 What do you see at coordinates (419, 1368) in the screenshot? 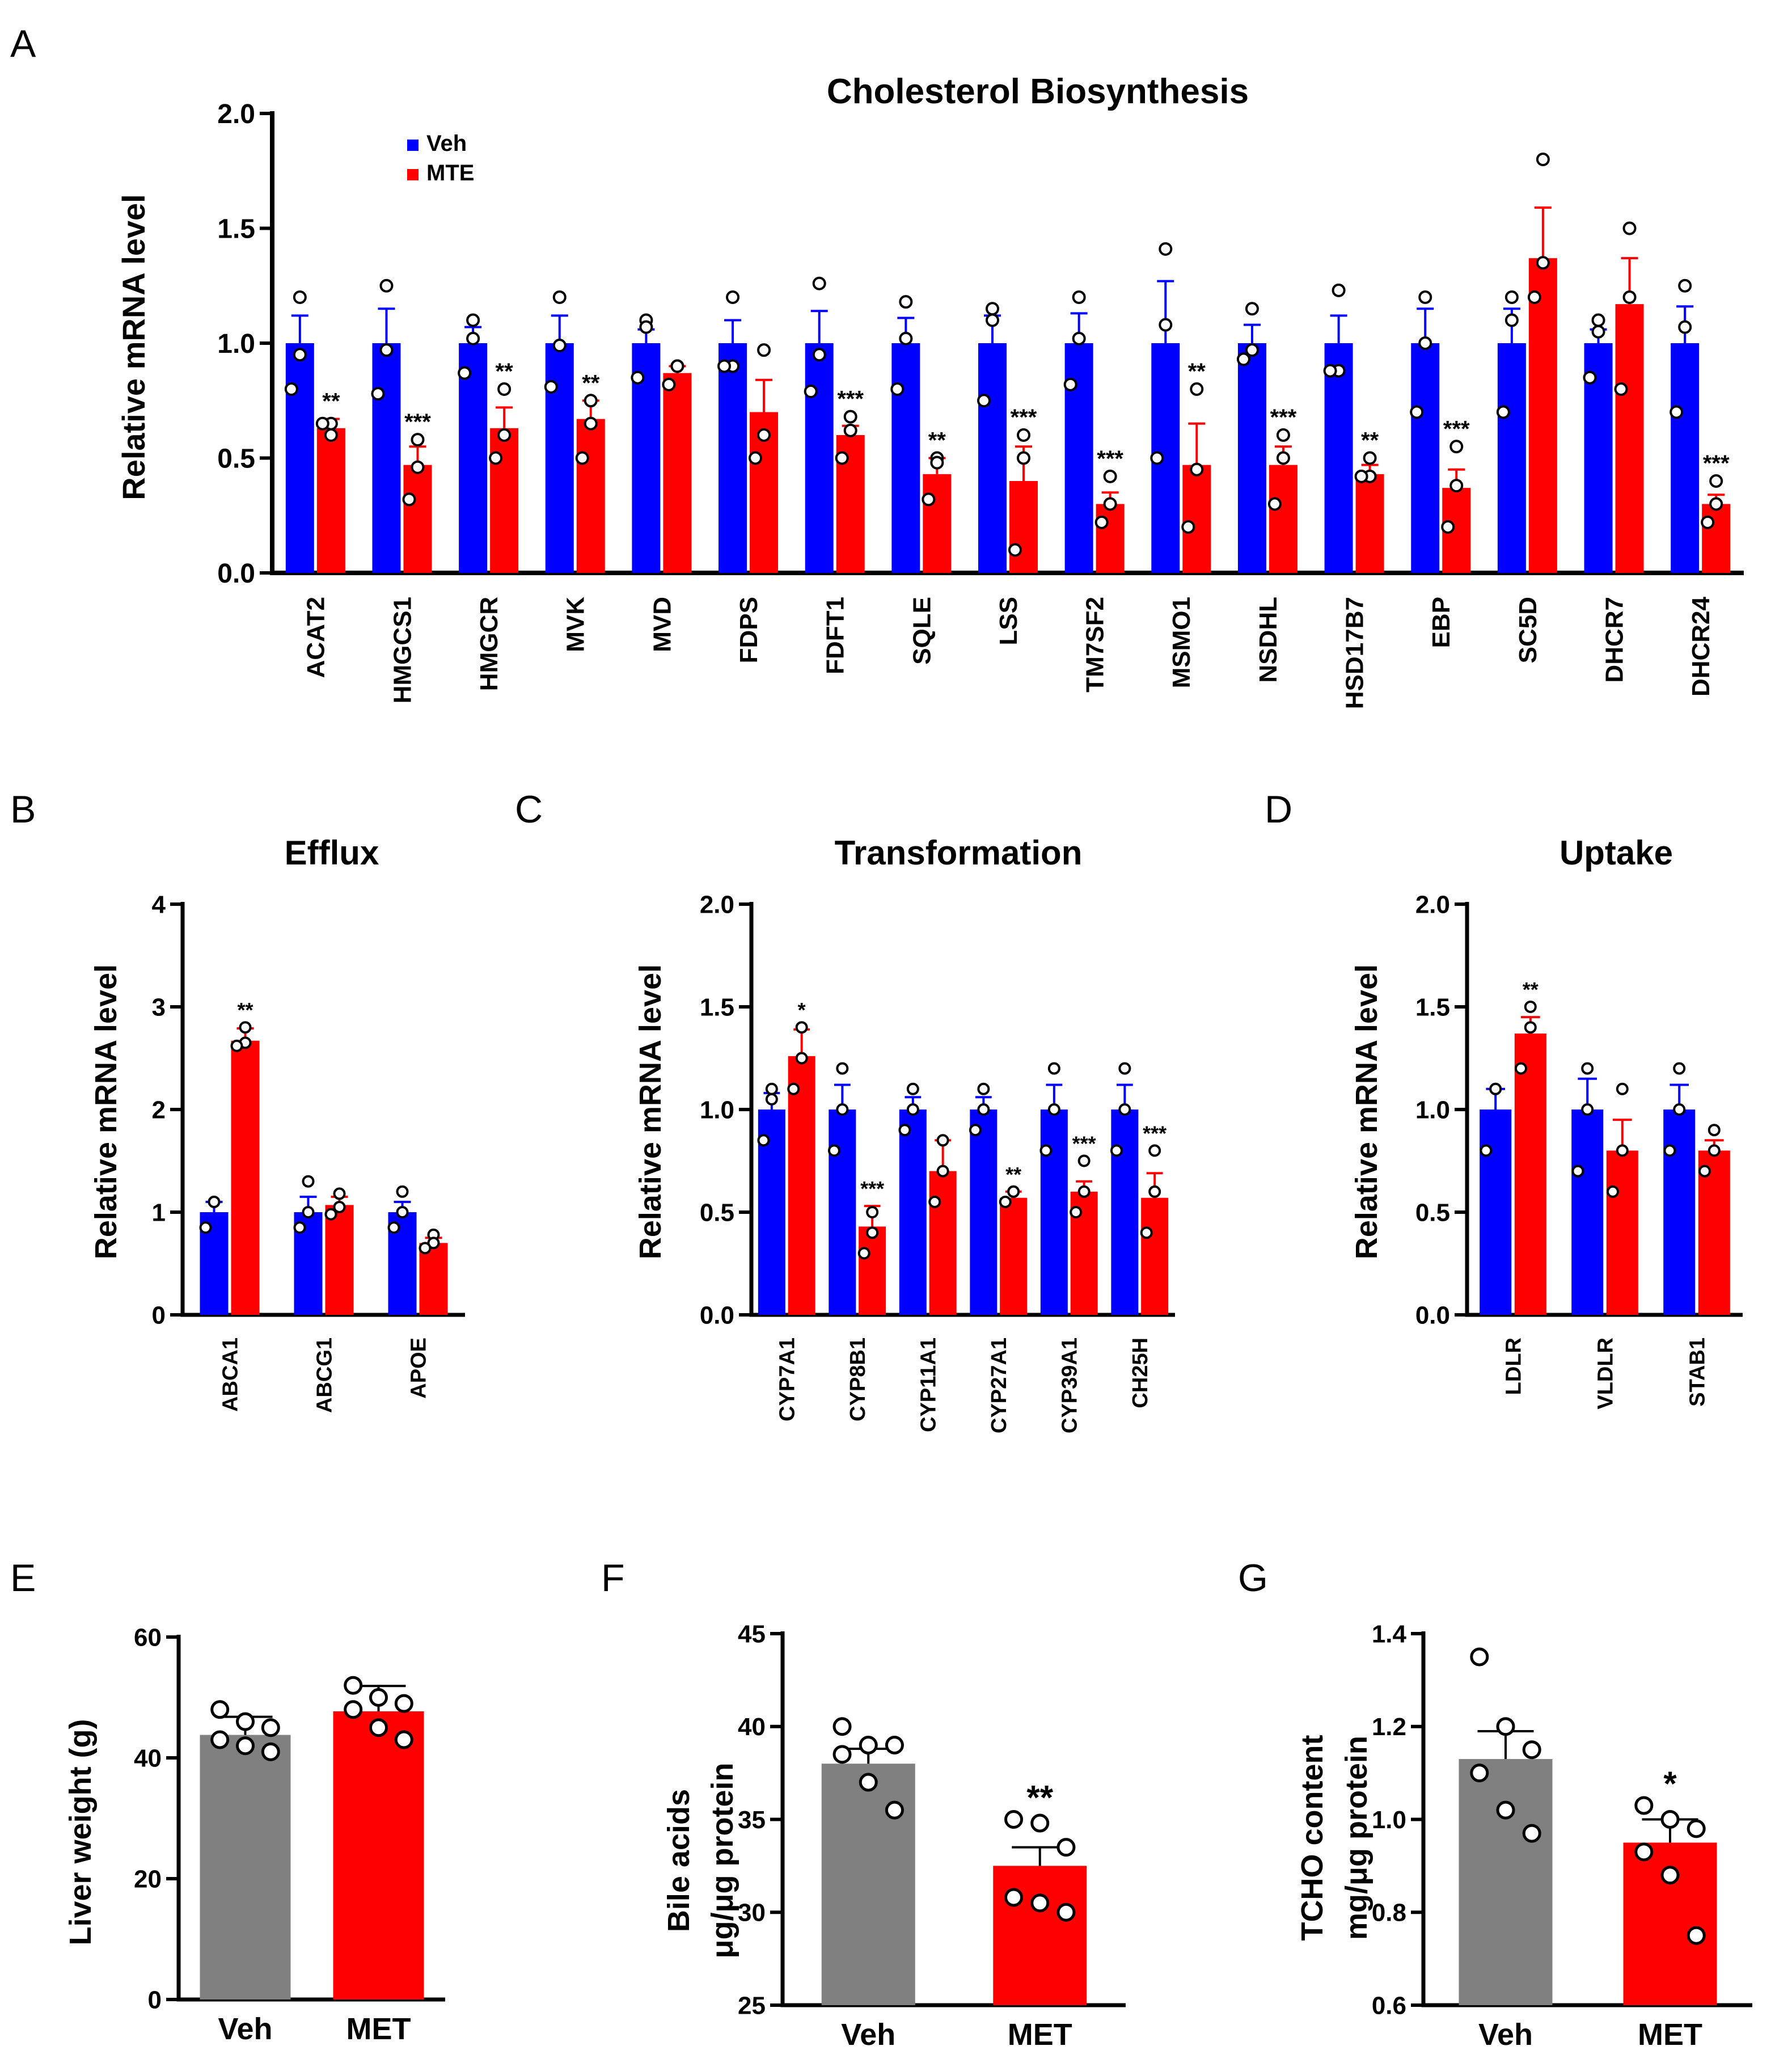
I see `x-category-label: APOE` at bounding box center [419, 1368].